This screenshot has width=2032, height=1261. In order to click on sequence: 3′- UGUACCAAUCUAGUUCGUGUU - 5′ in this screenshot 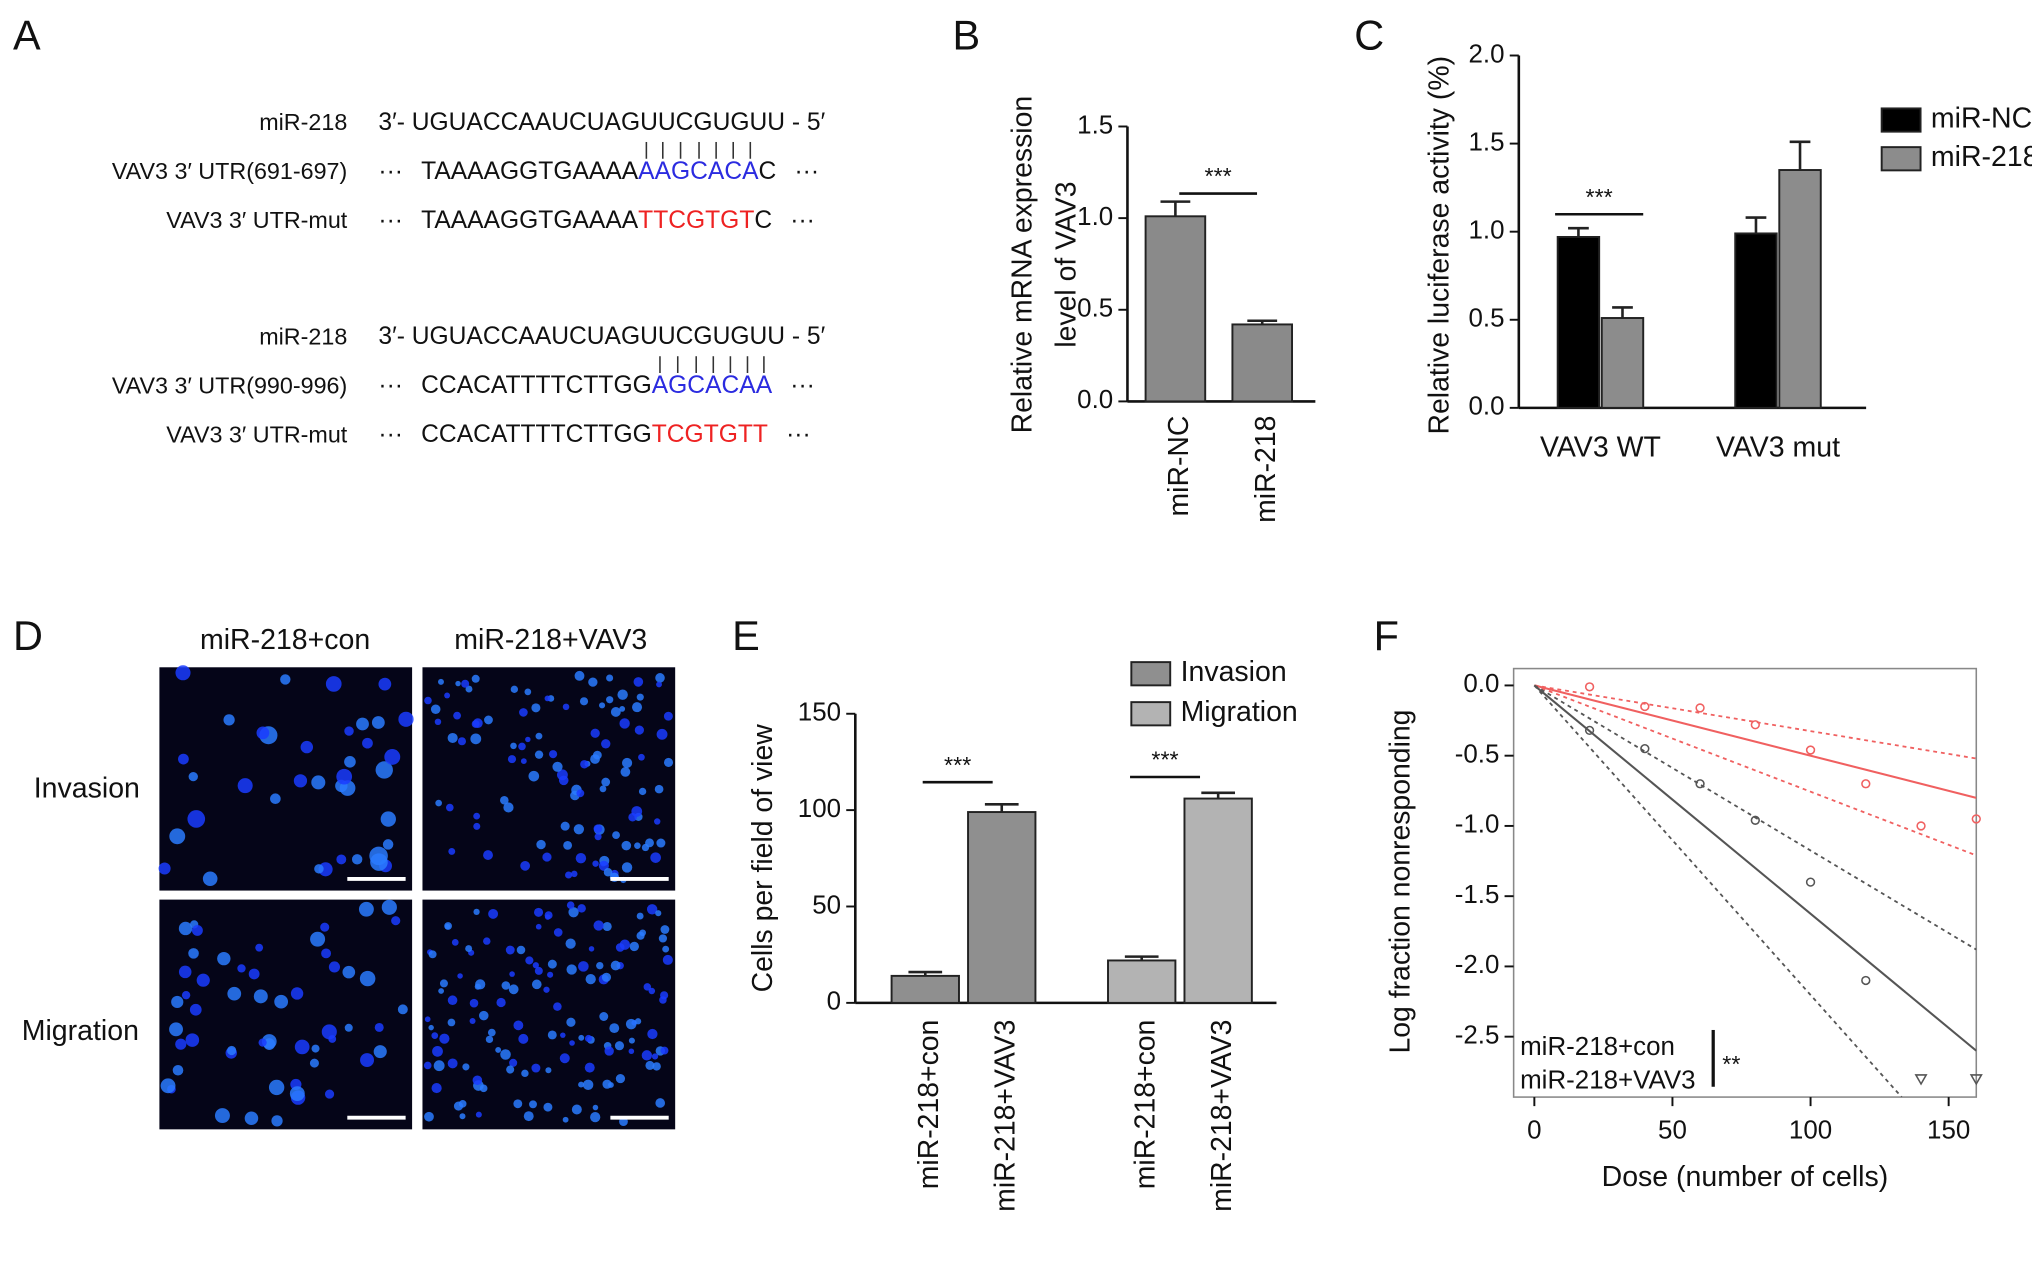, I will do `click(601, 122)`.